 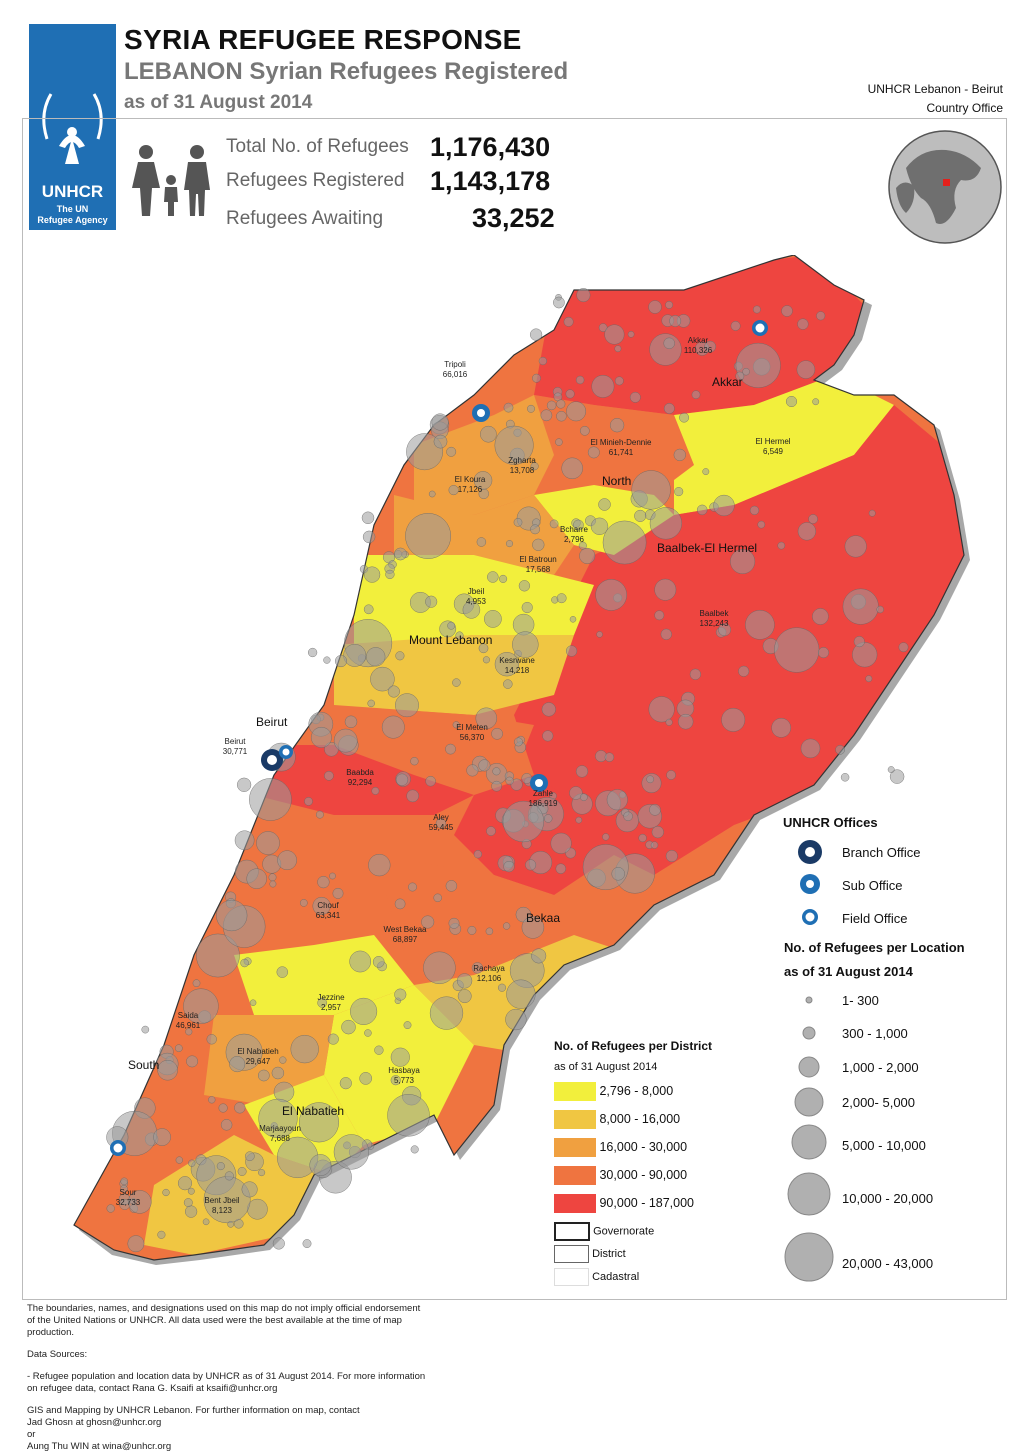 What do you see at coordinates (188, 1021) in the screenshot?
I see `district-label: Saida 46,961` at bounding box center [188, 1021].